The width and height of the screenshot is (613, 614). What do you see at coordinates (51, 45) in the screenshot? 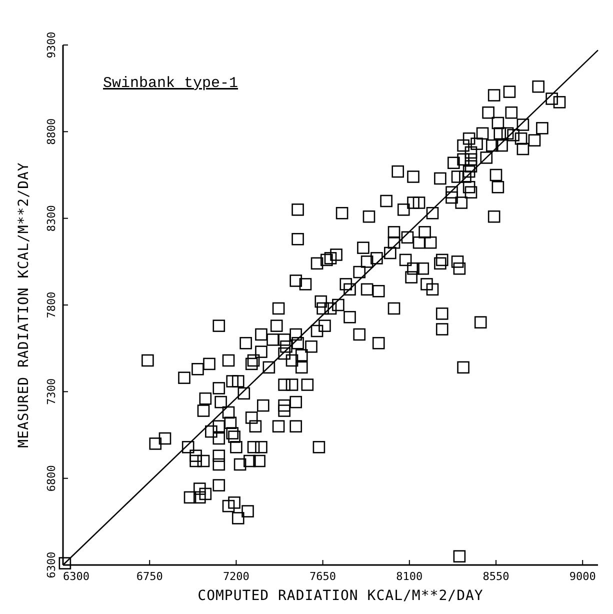
I see `y-tick-label: 9300` at bounding box center [51, 45].